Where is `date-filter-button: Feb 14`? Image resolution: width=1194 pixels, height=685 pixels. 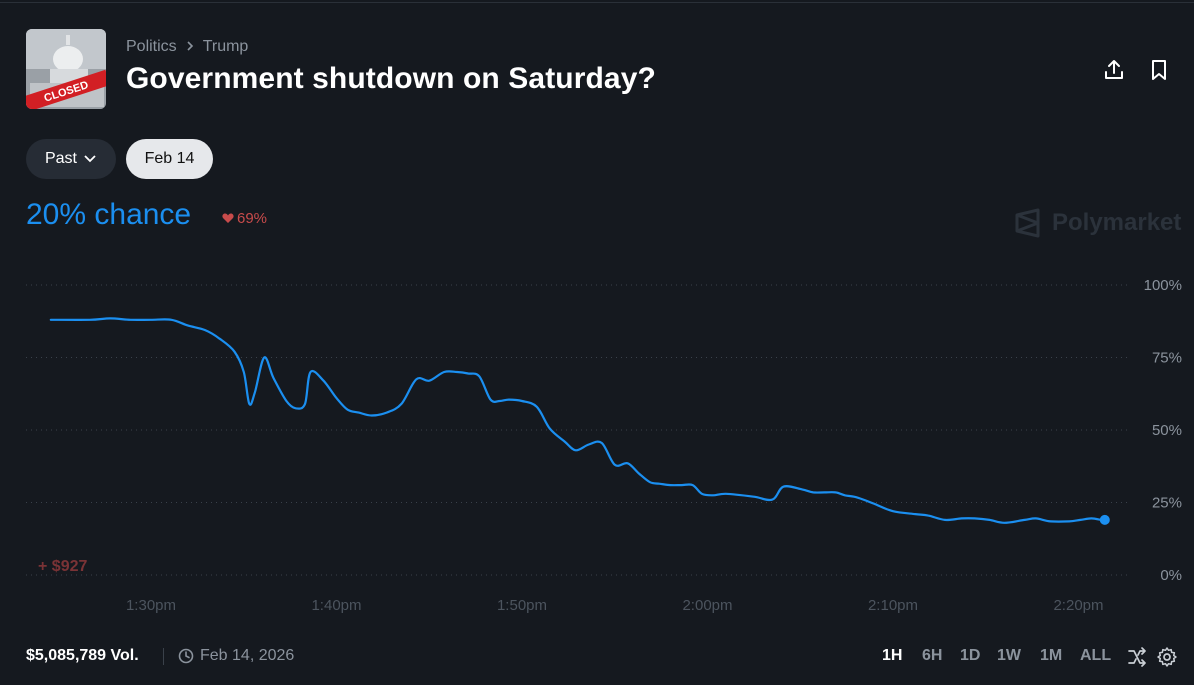
date-filter-button: Feb 14 is located at coordinates (169, 159).